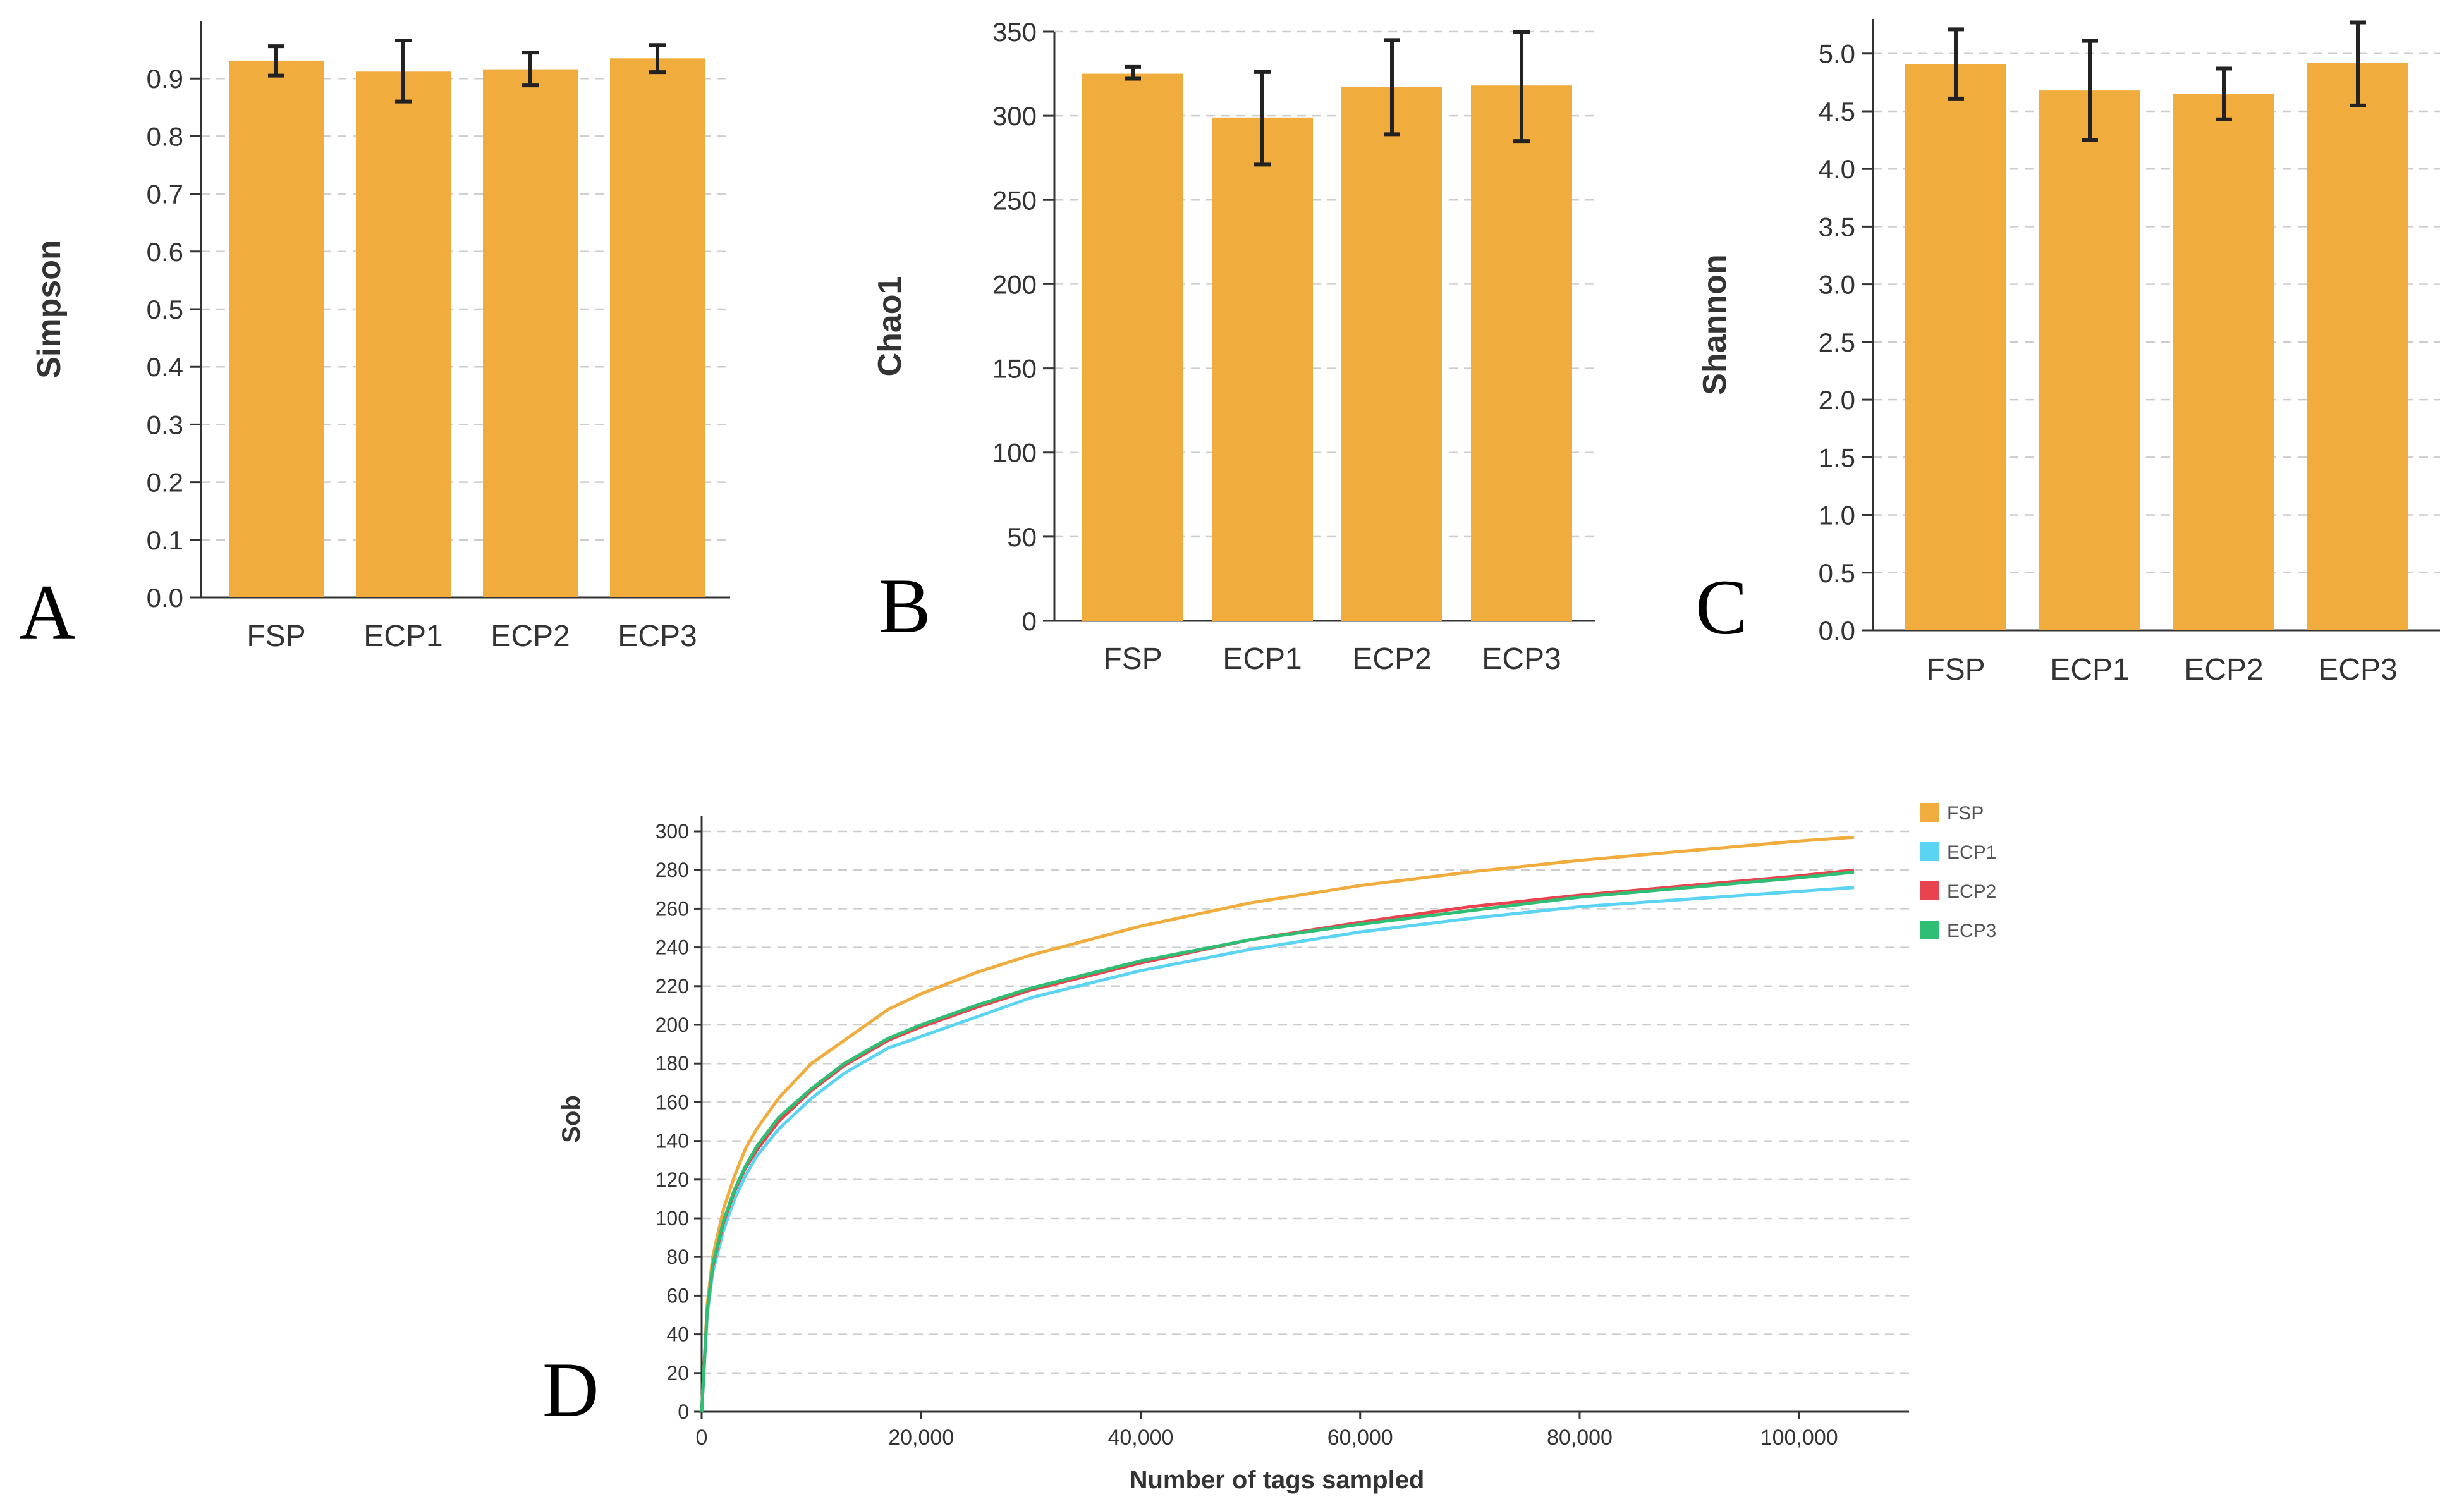 The height and width of the screenshot is (1511, 2464). Describe the element at coordinates (1837, 285) in the screenshot. I see `y-tick-label: 3.0` at that location.